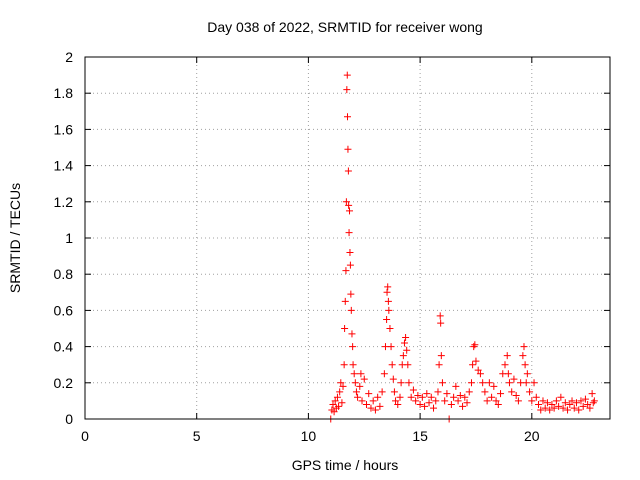  Describe the element at coordinates (64, 310) in the screenshot. I see `y-tick-label: 0.6` at that location.